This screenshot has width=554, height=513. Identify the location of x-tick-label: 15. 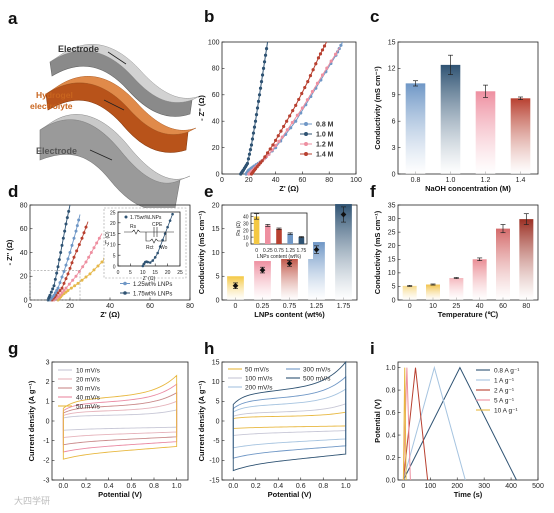
(155, 273).